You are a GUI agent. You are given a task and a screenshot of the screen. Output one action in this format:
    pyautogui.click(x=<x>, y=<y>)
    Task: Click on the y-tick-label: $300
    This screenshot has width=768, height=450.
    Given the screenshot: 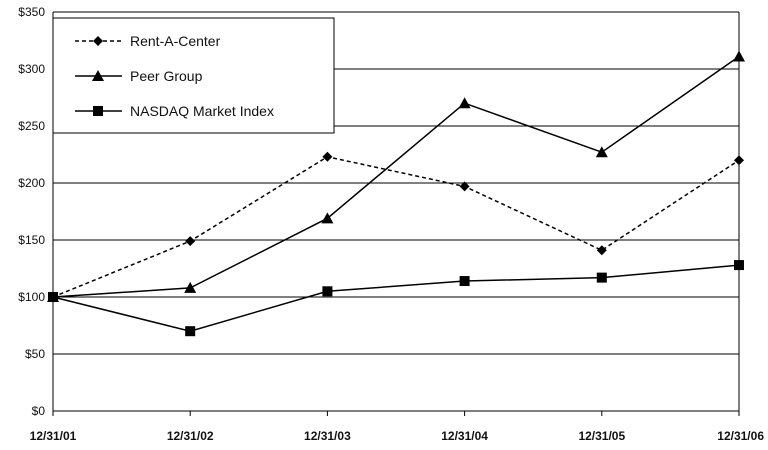 What is the action you would take?
    pyautogui.click(x=31, y=69)
    